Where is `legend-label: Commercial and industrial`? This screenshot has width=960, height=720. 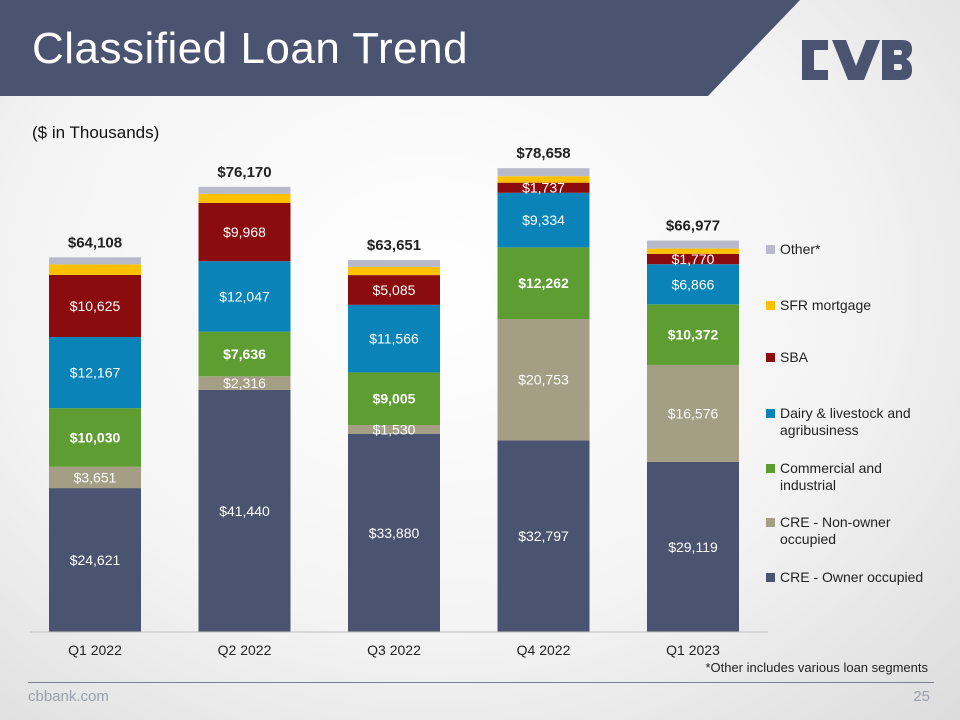
legend-label: Commercial and industrial is located at coordinates (831, 476).